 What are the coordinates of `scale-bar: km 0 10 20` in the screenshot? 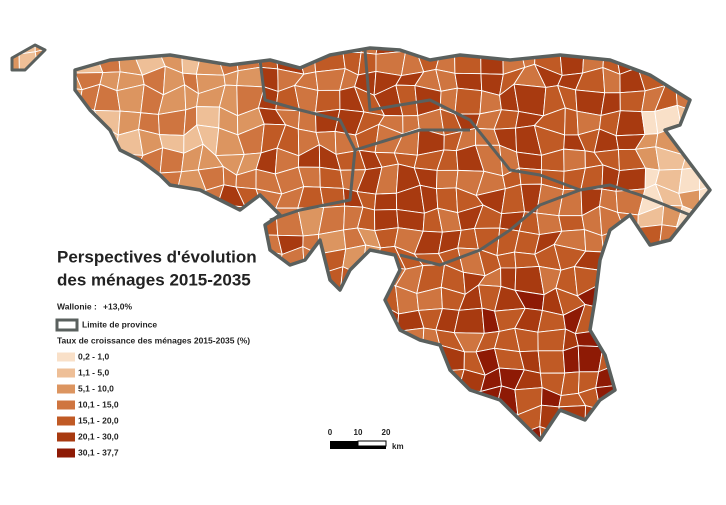 It's located at (366, 439).